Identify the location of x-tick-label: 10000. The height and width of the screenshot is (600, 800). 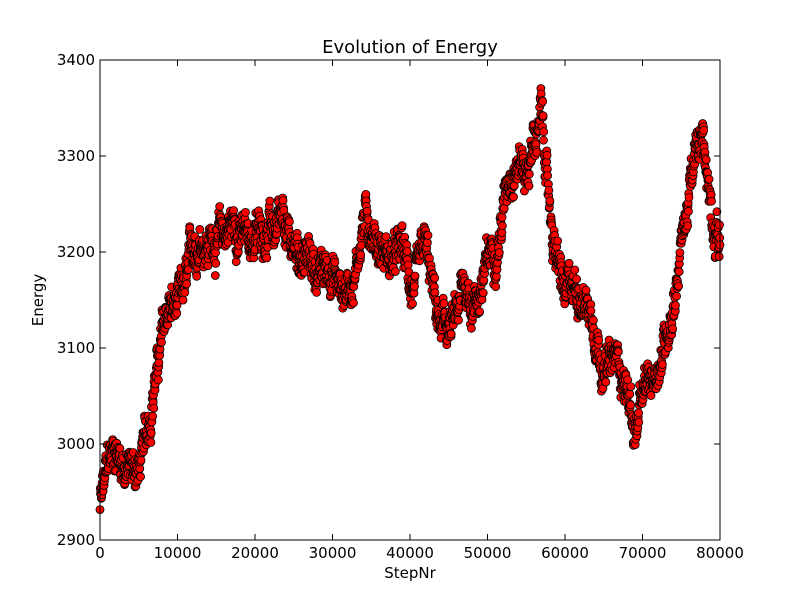
(178, 553).